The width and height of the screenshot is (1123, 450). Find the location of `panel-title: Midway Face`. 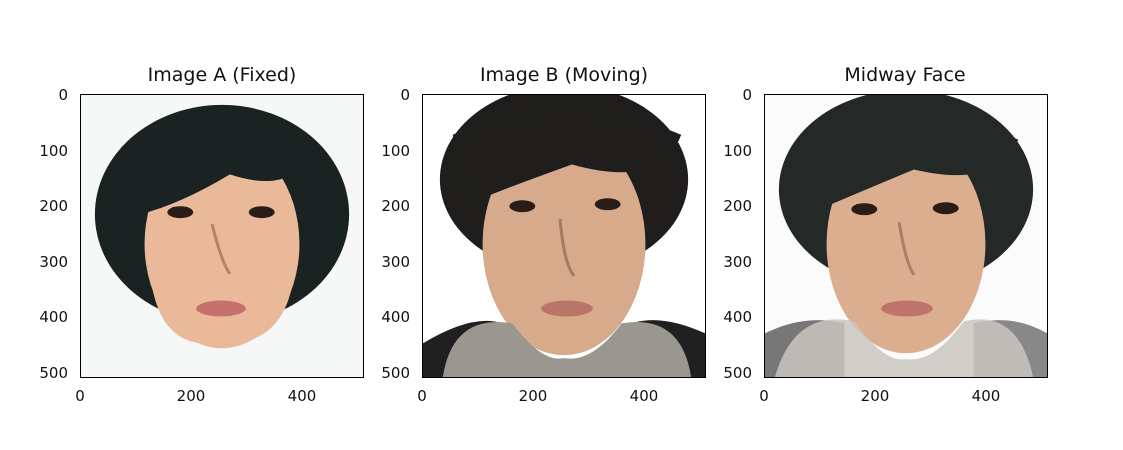

panel-title: Midway Face is located at coordinates (905, 75).